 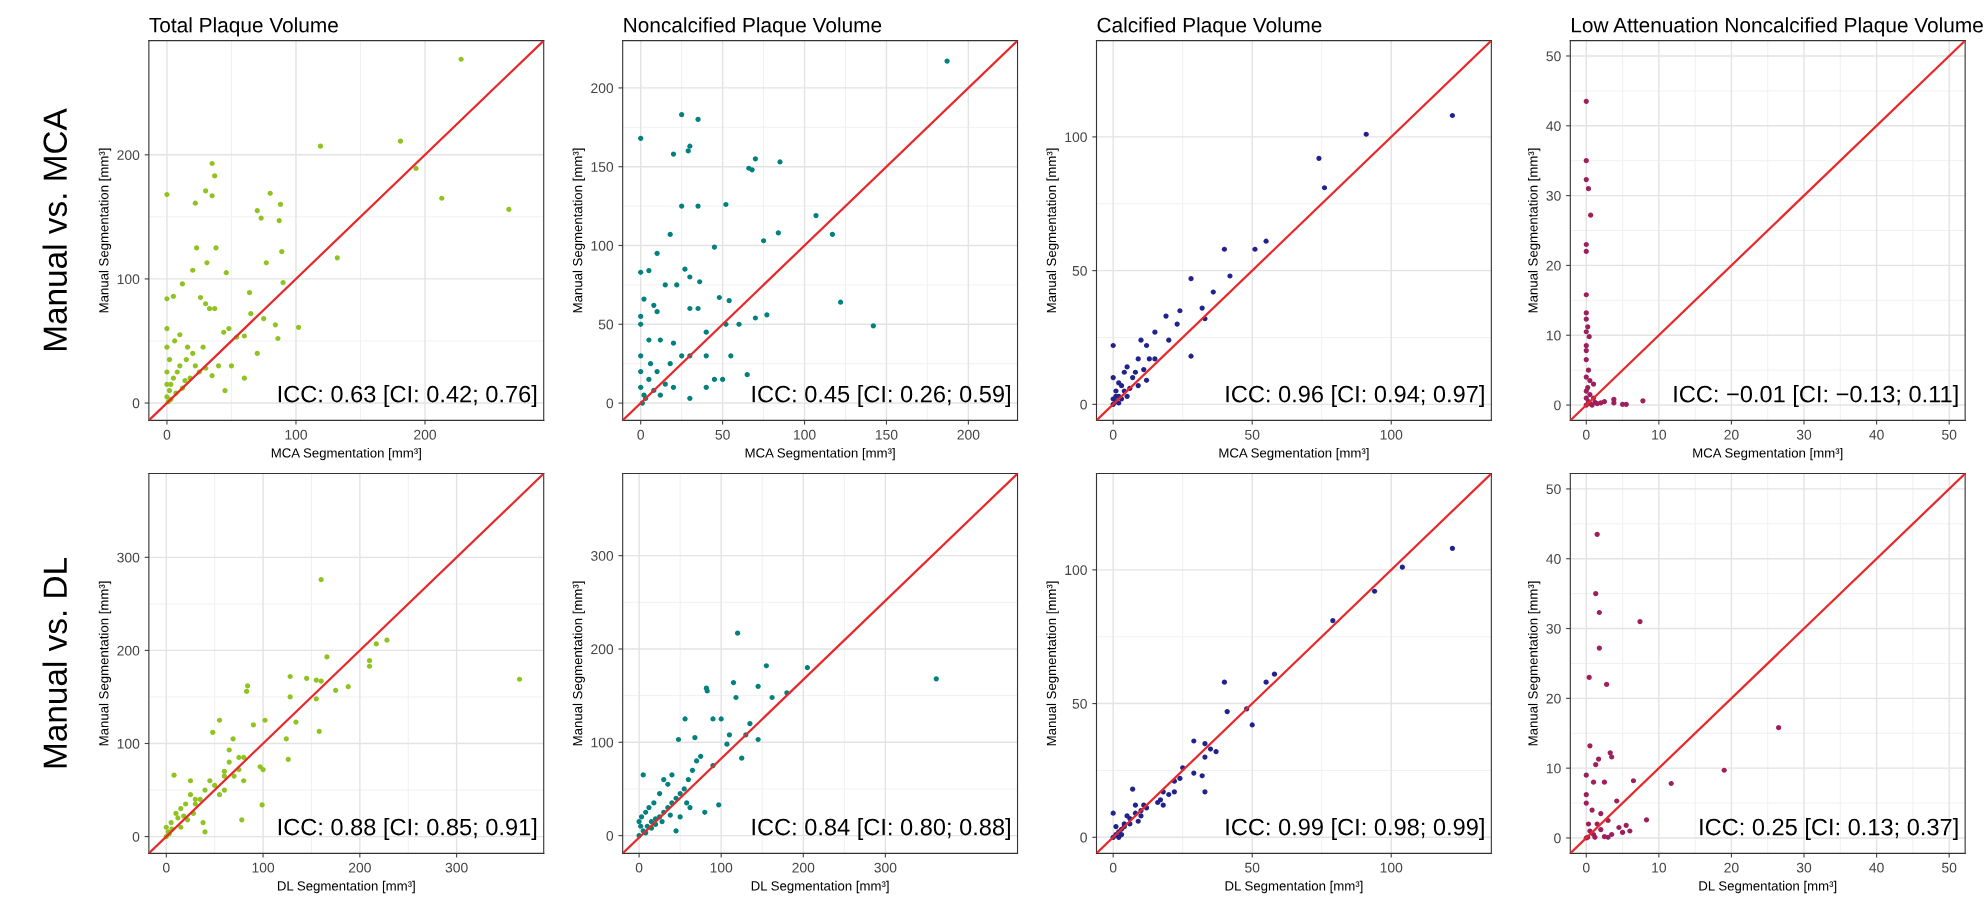 I want to click on chart-title: Low Attenuation Noncalcified Plaque Volume, so click(x=1777, y=27).